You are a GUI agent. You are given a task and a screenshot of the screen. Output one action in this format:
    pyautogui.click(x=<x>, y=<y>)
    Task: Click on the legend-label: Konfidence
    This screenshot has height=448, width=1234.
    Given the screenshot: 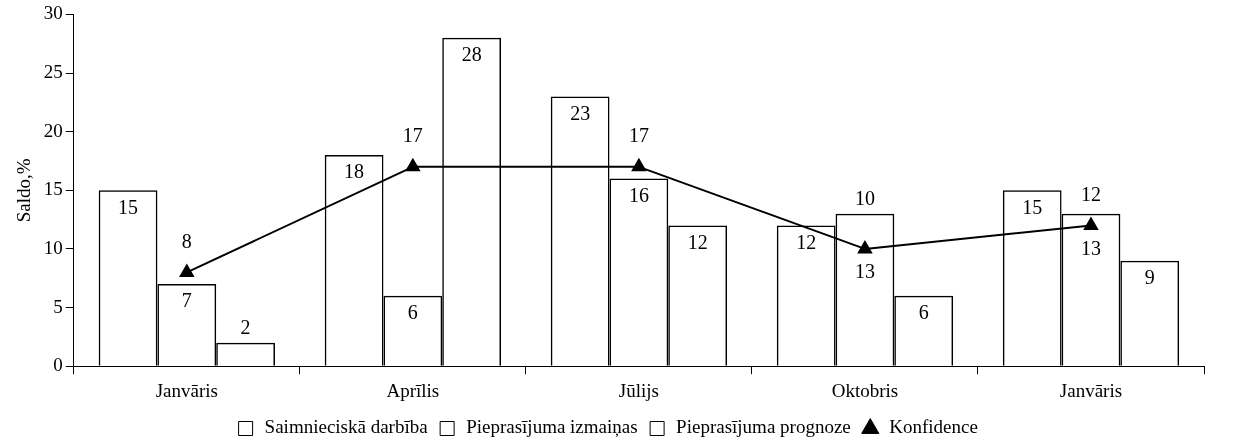 What is the action you would take?
    pyautogui.click(x=933, y=427)
    